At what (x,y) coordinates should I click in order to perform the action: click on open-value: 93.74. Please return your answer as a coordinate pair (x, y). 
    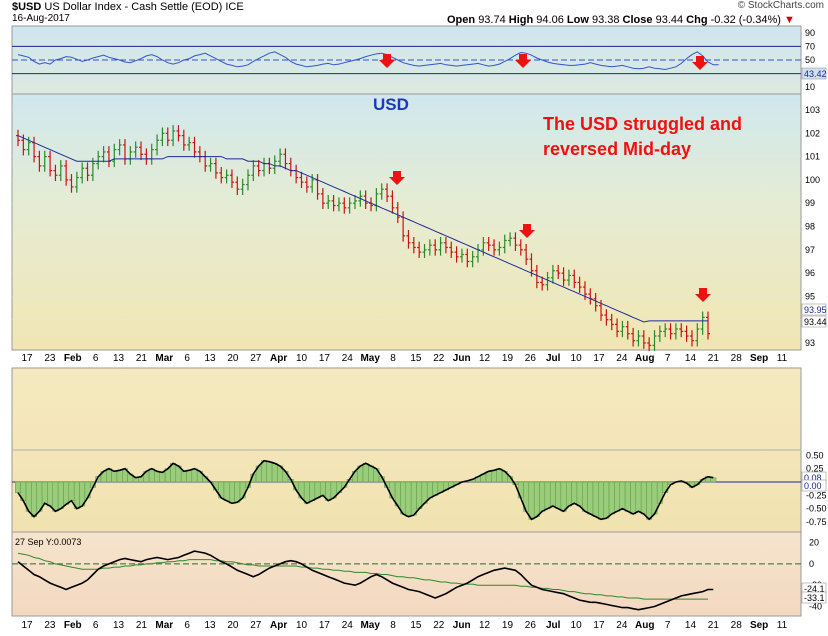
    Looking at the image, I should click on (492, 20).